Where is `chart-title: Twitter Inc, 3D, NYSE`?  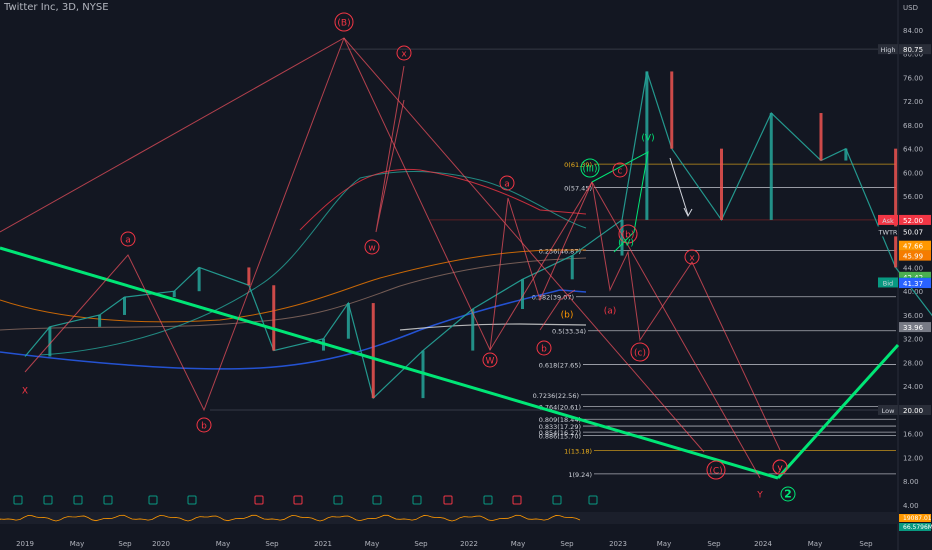
chart-title: Twitter Inc, 3D, NYSE is located at coordinates (56, 7).